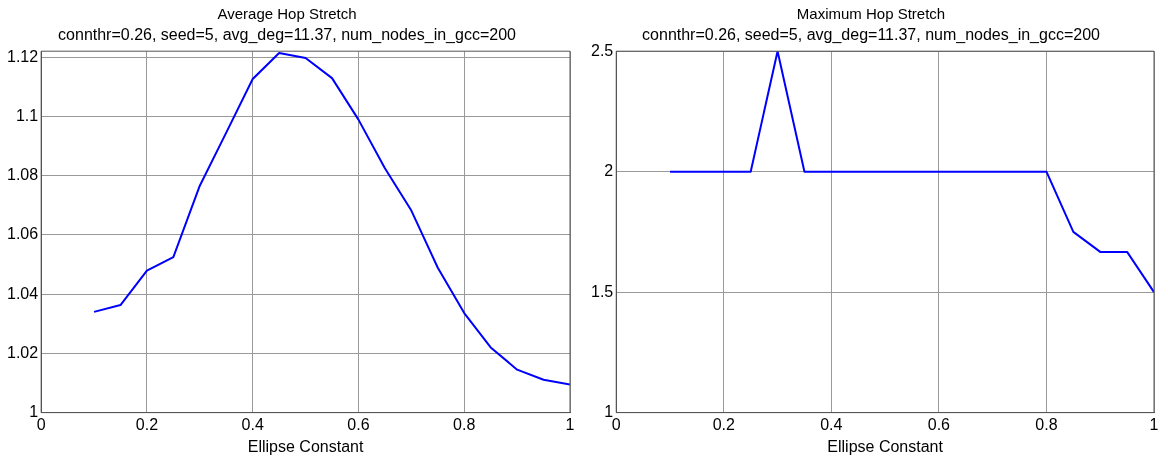 The width and height of the screenshot is (1168, 461). Describe the element at coordinates (23, 352) in the screenshot. I see `y-tick-label: 1.02` at that location.